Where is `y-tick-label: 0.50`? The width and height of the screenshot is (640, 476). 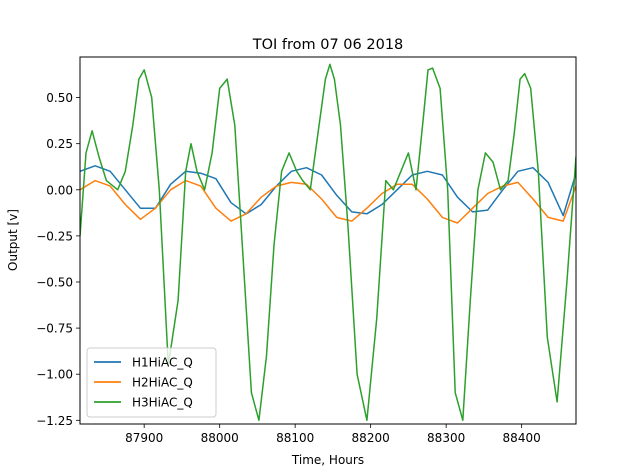 y-tick-label: 0.50 is located at coordinates (59, 98).